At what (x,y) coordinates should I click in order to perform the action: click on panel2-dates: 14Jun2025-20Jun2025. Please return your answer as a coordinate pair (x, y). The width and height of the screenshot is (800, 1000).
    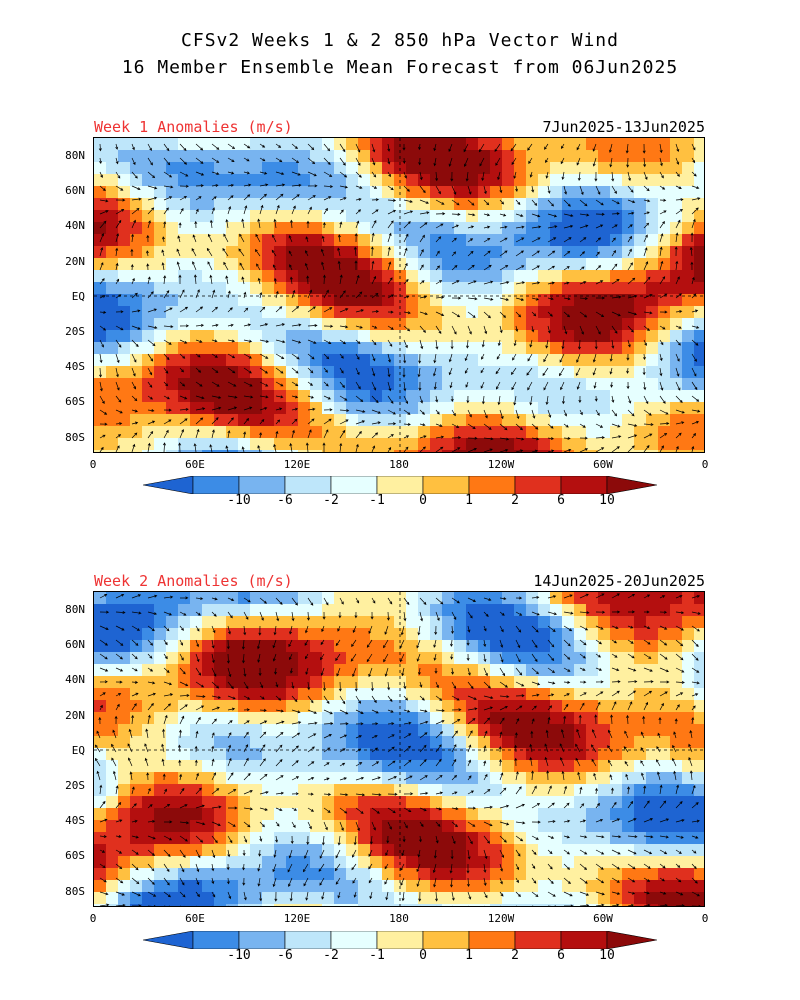
    Looking at the image, I should click on (619, 581).